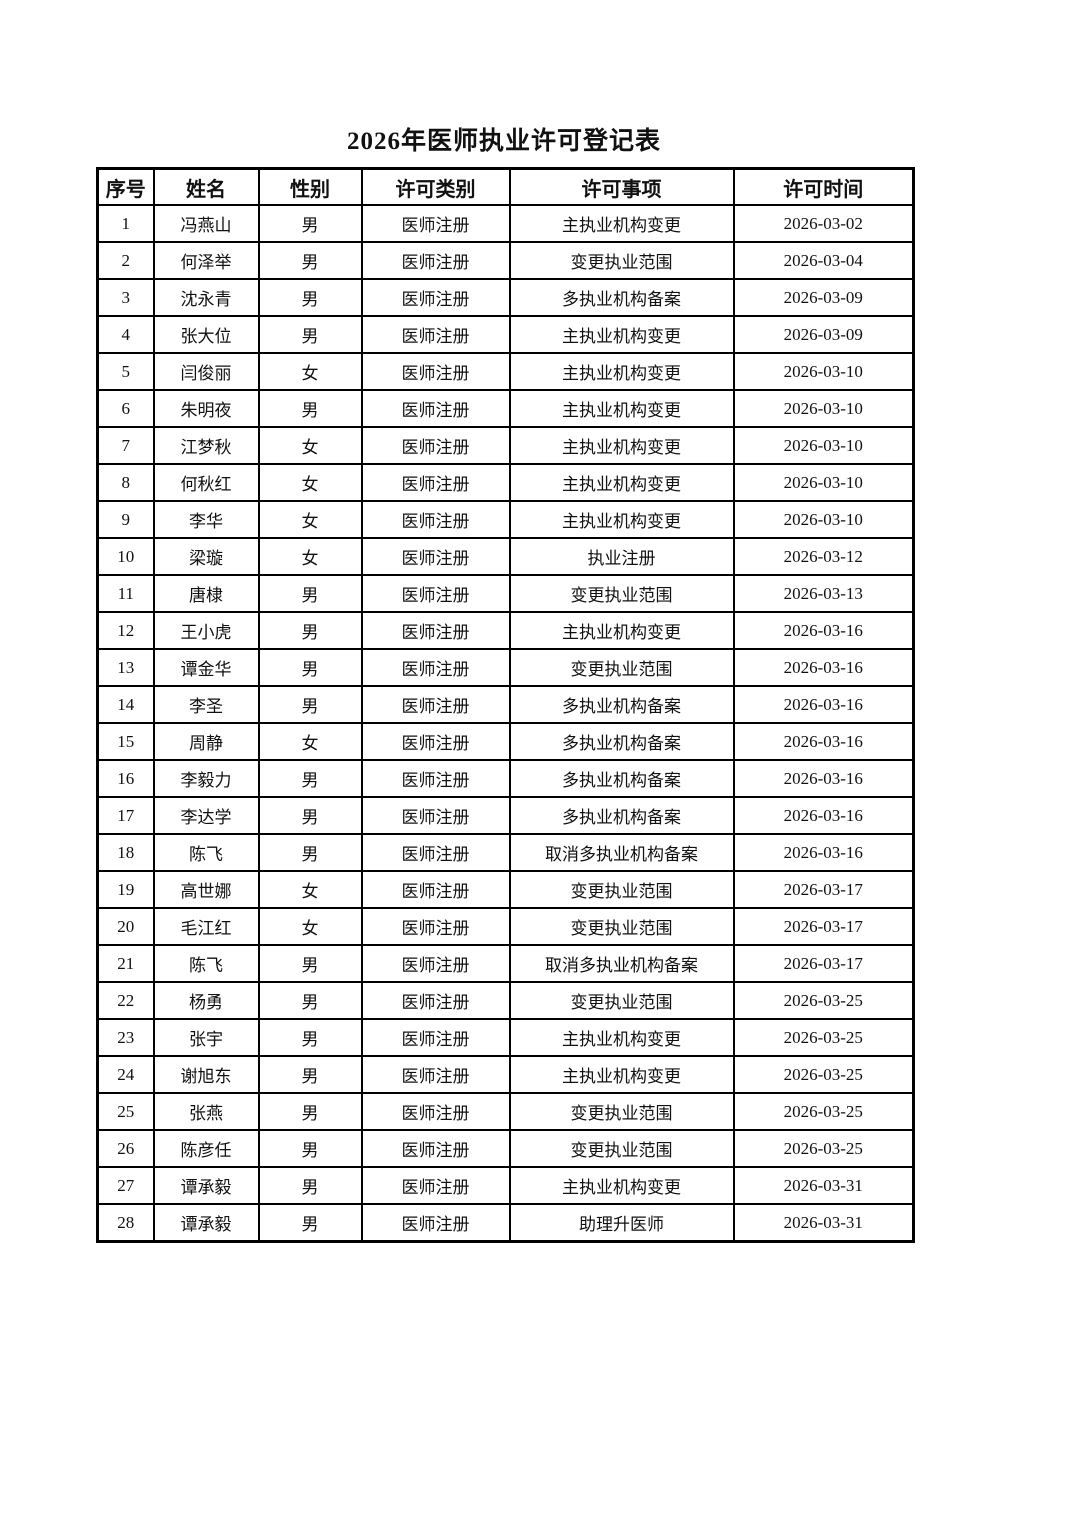 The width and height of the screenshot is (1074, 1520). Describe the element at coordinates (125, 371) in the screenshot. I see `cell-index: 5` at that location.